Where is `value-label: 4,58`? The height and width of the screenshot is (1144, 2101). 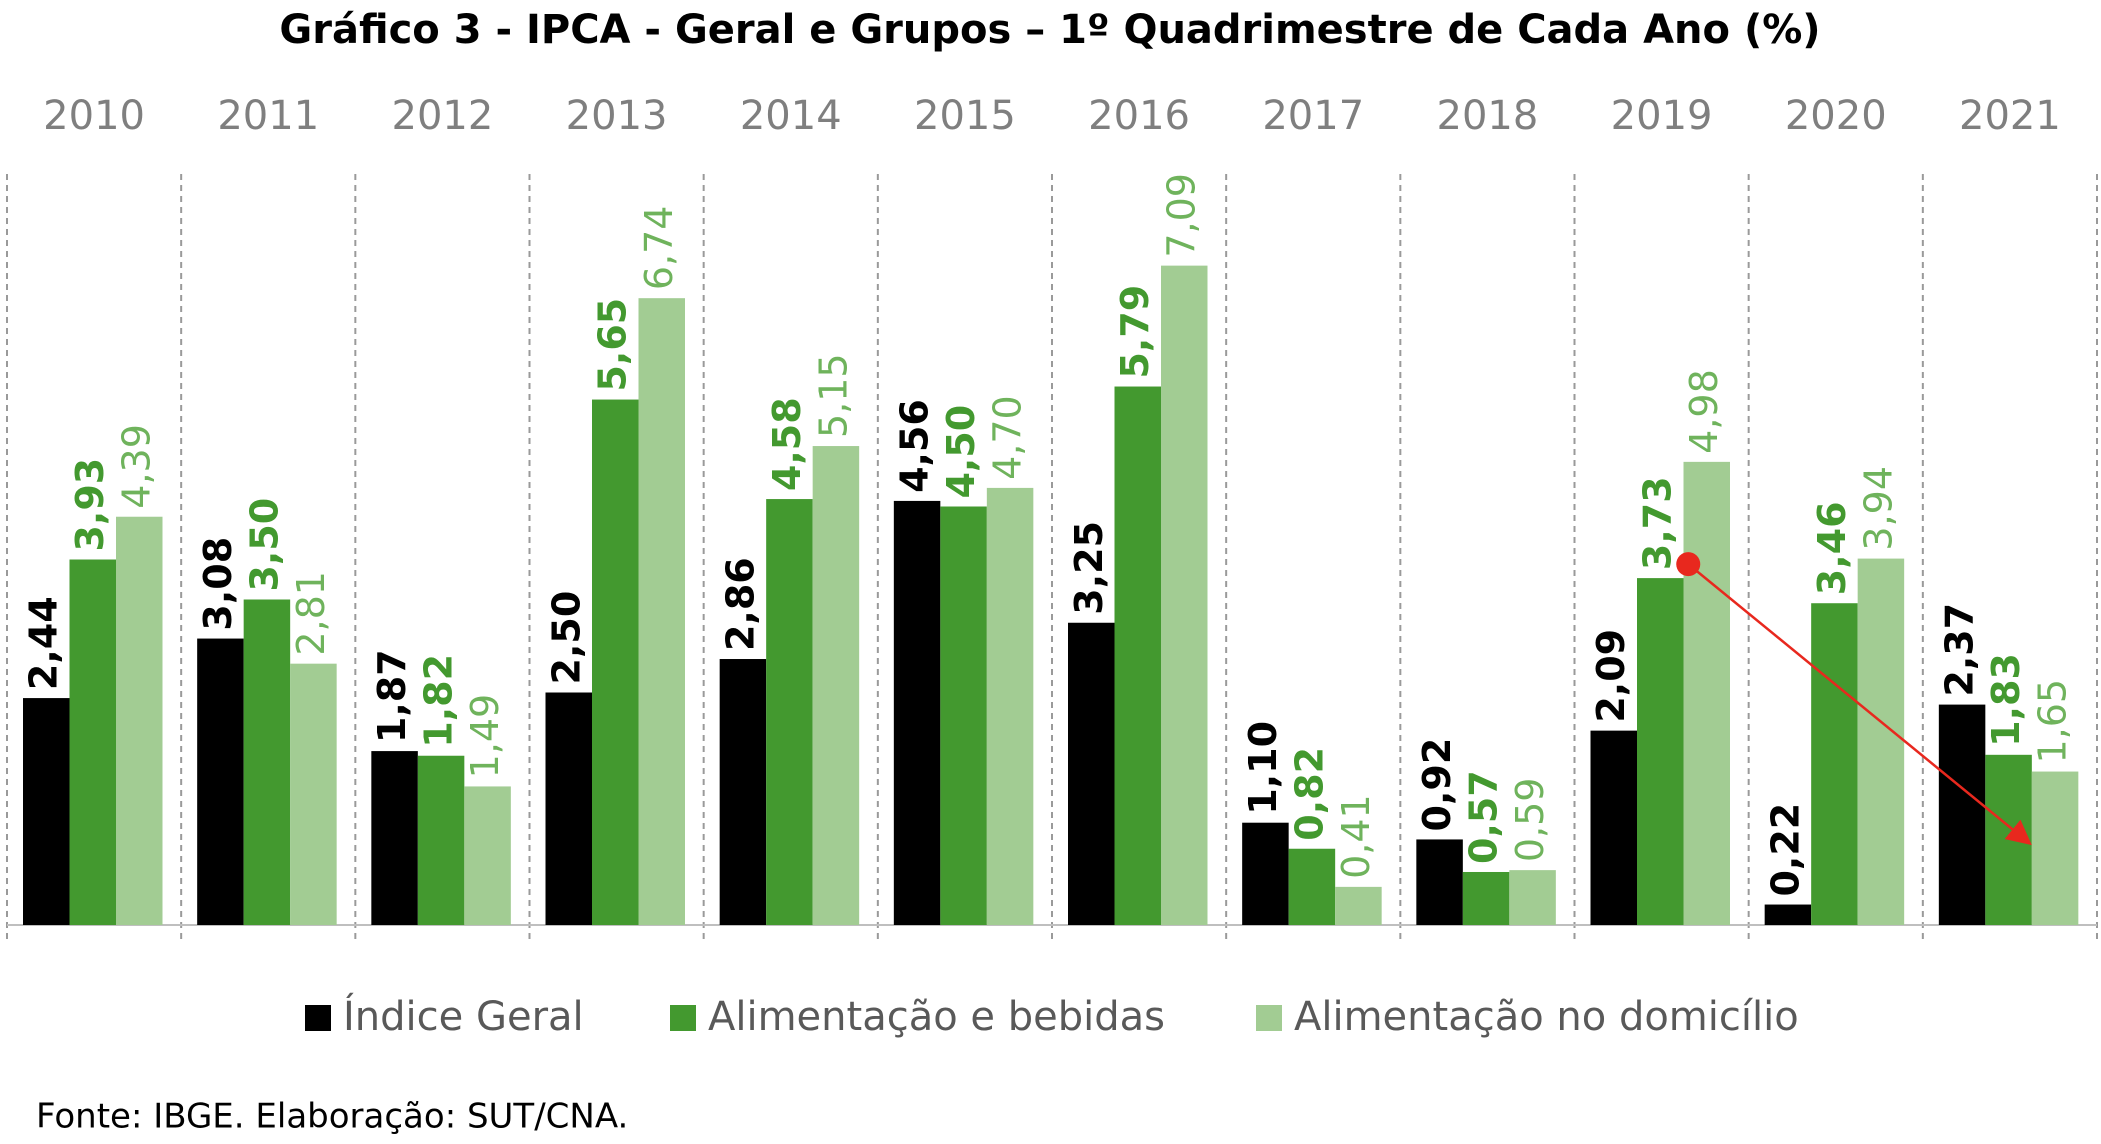 value-label: 4,58 is located at coordinates (787, 444).